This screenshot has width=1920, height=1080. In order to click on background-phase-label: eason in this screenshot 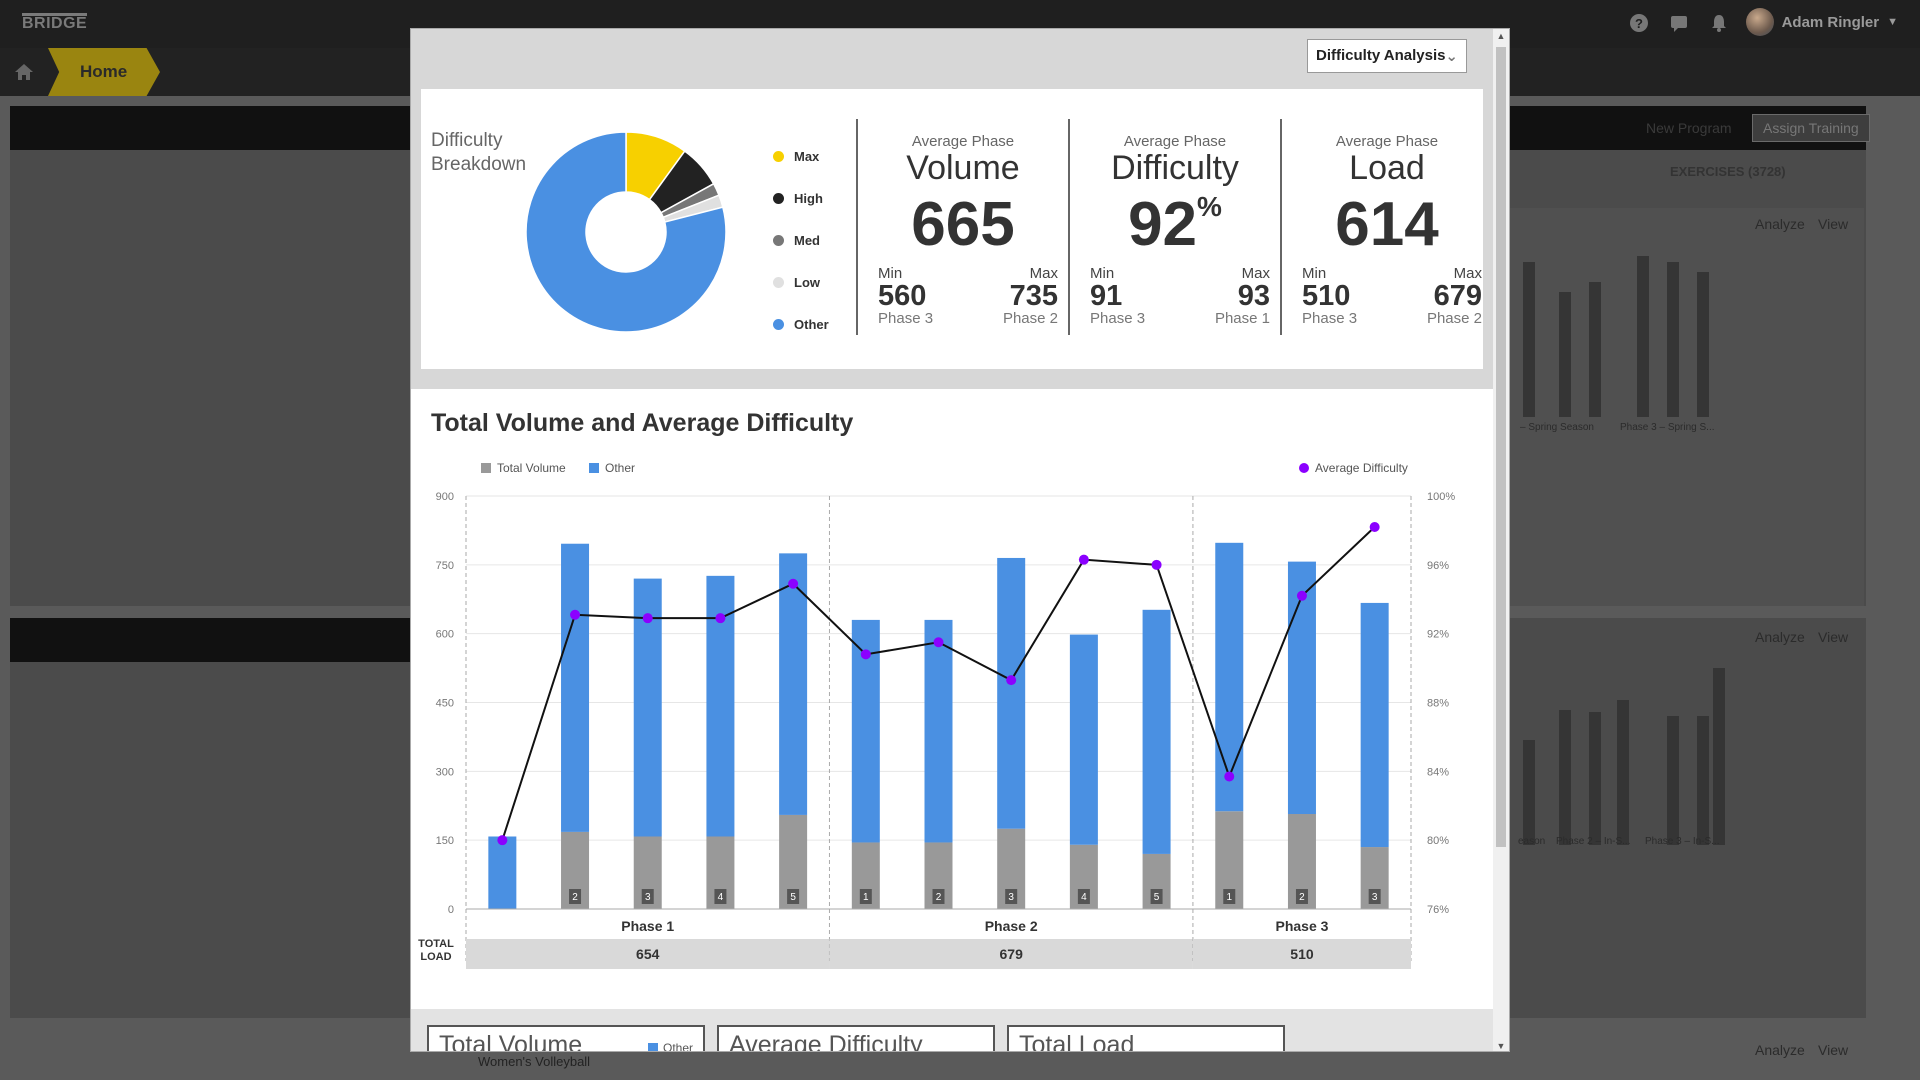, I will do `click(1532, 841)`.